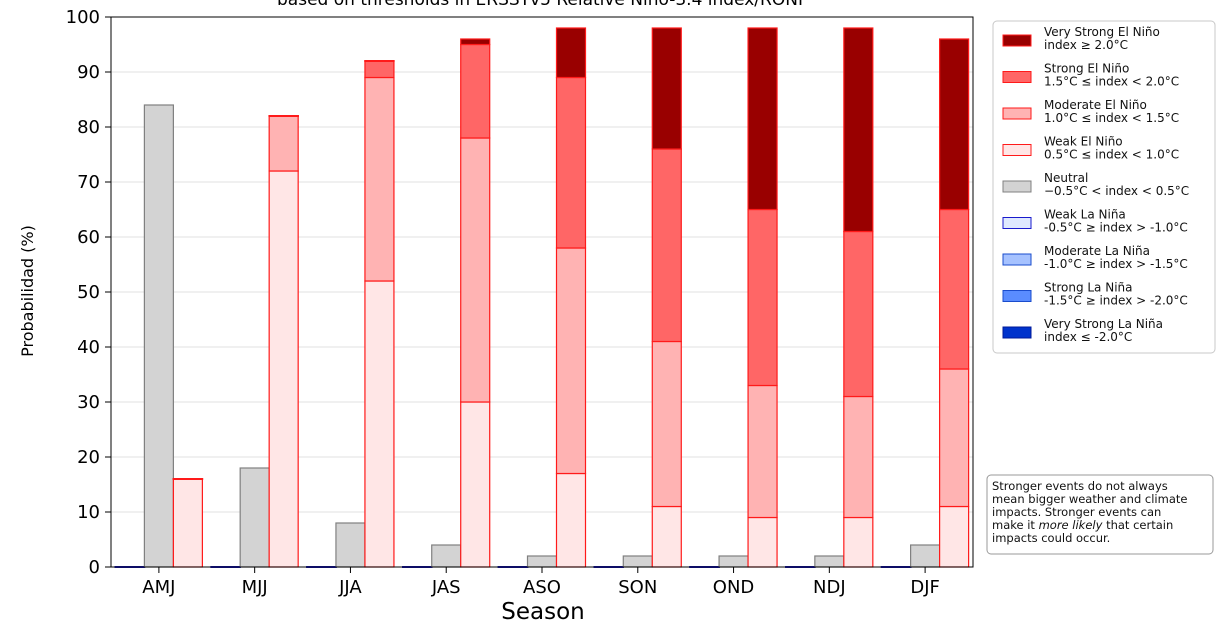  I want to click on legend-range: index ≤ -2.0°C, so click(1088, 337).